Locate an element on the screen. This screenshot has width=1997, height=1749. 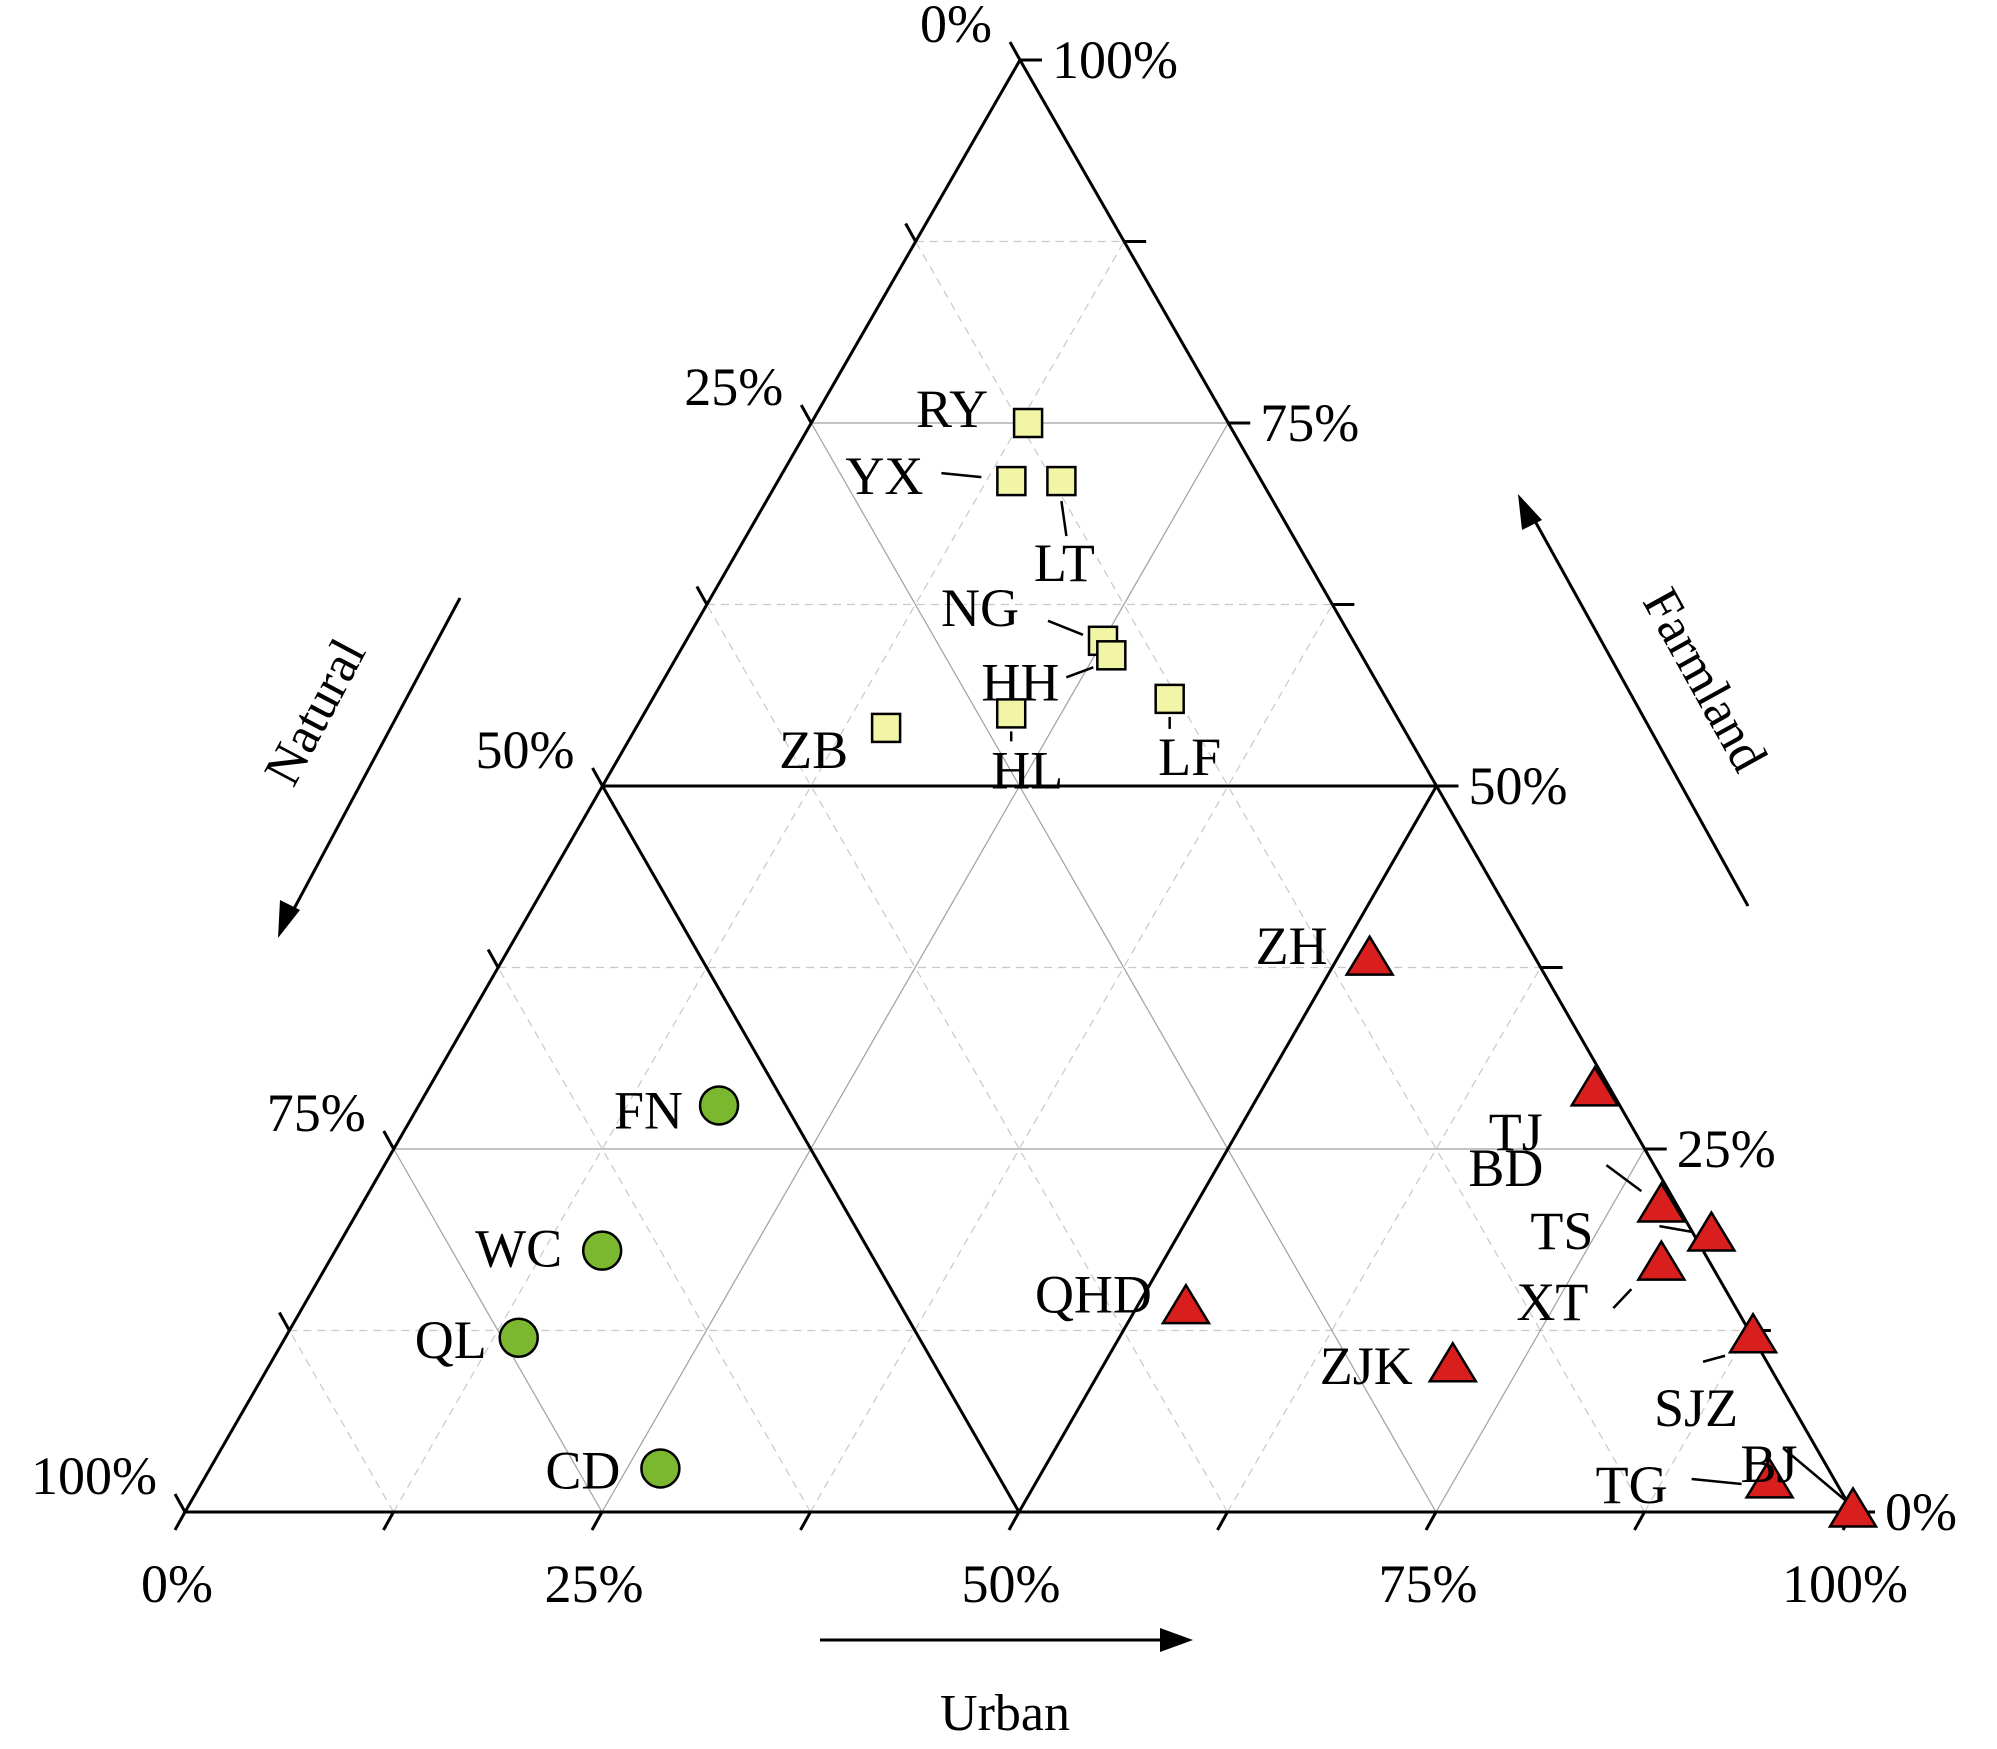
natural-axis-title: Natural is located at coordinates (316, 712).